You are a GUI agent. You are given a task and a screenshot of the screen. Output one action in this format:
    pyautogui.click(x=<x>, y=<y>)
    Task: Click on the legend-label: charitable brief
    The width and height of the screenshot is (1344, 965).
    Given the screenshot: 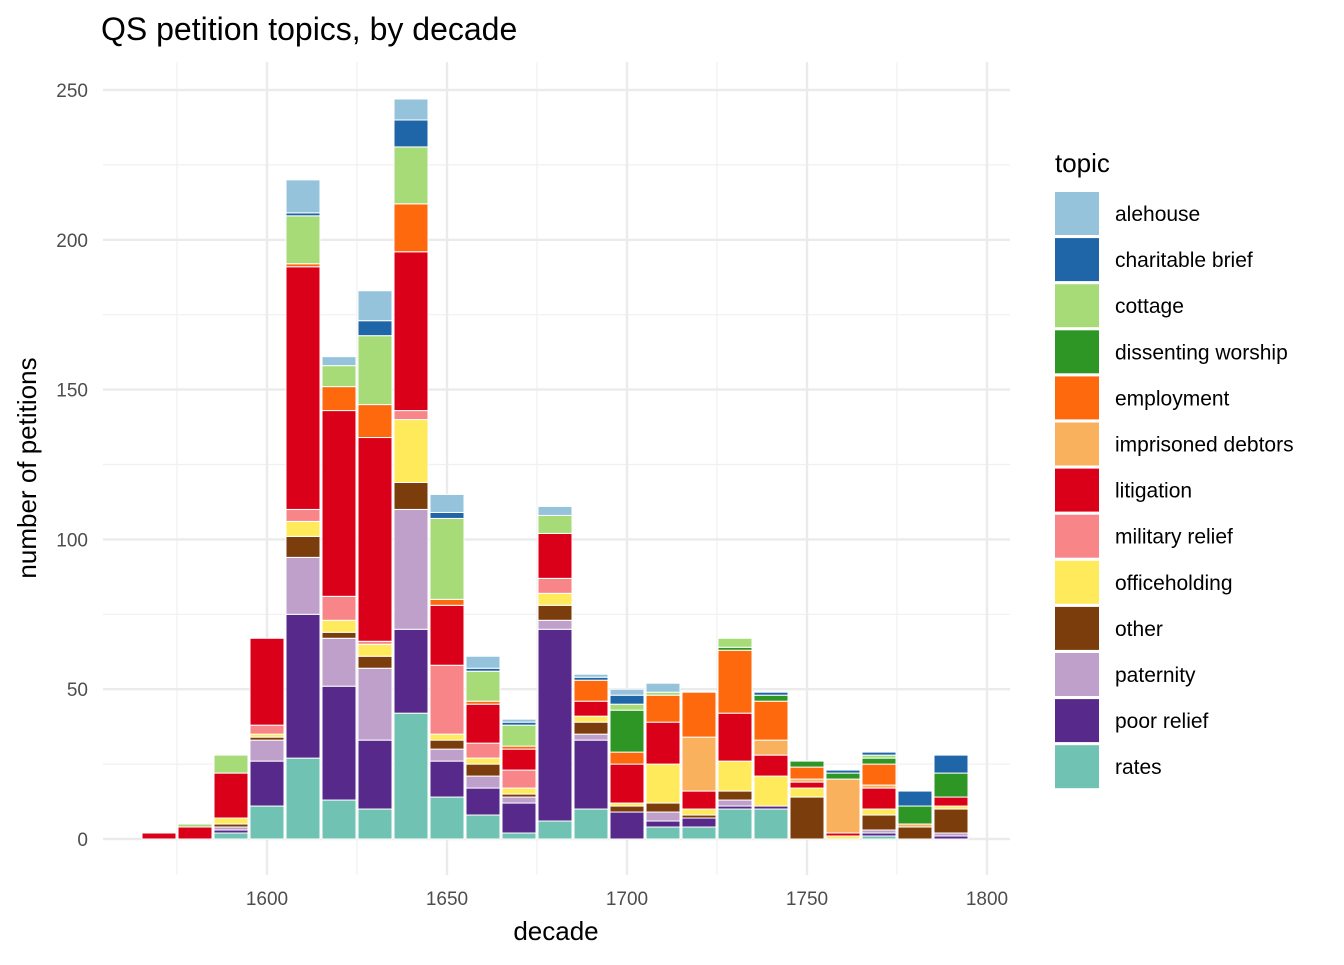 What is the action you would take?
    pyautogui.click(x=1184, y=260)
    